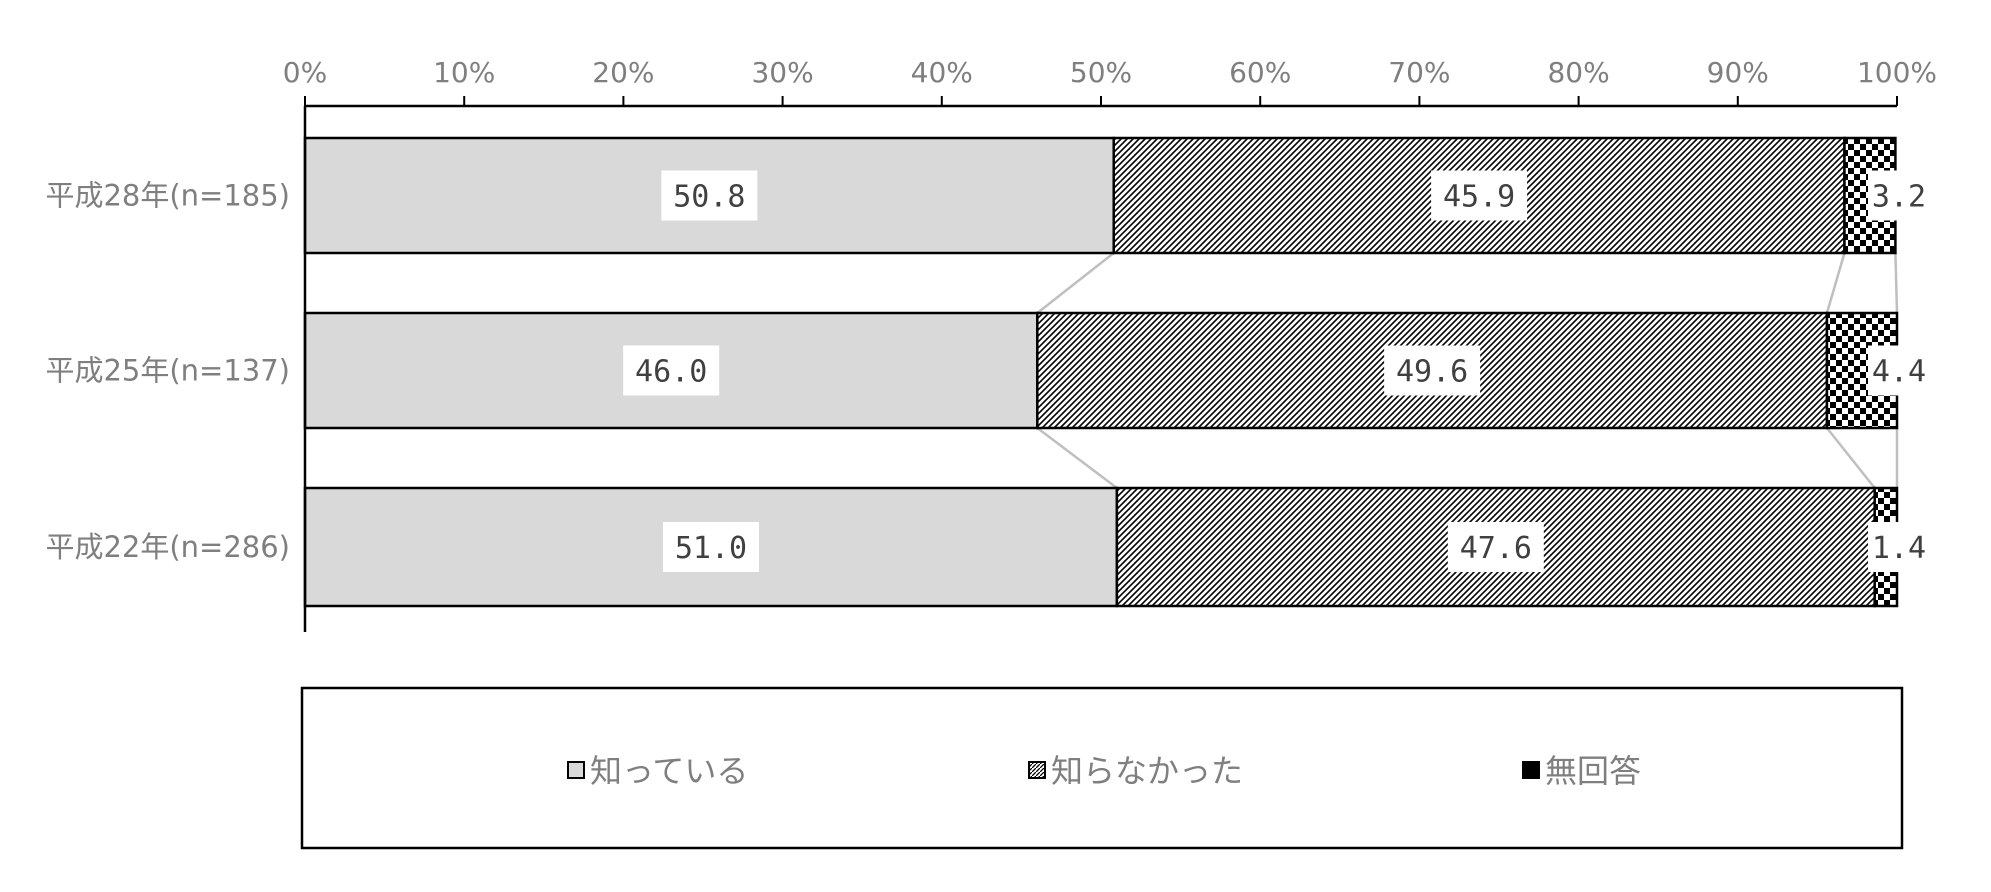  Describe the element at coordinates (1147, 771) in the screenshot. I see `legend-label: 知らなかった` at that location.